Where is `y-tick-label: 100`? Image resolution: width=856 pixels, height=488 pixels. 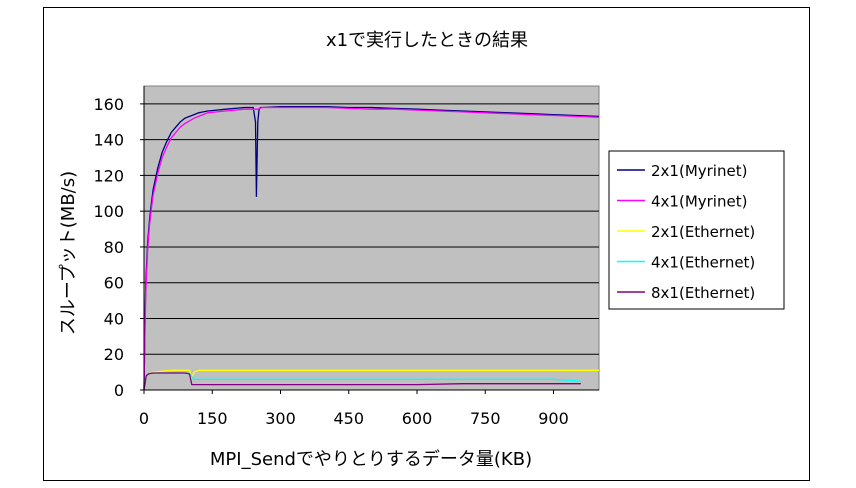
y-tick-label: 100 is located at coordinates (108, 211).